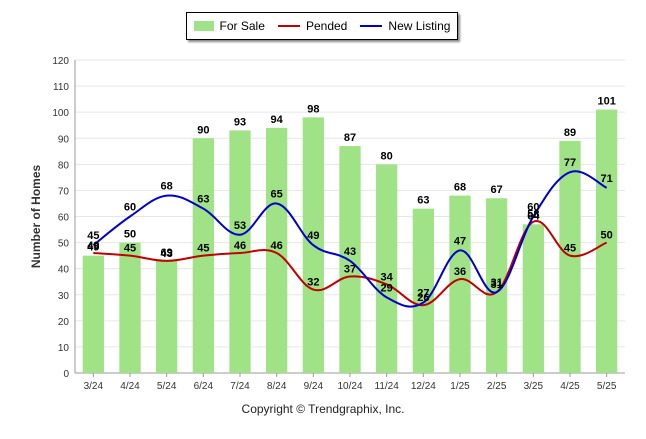 Image resolution: width=646 pixels, height=439 pixels. I want to click on data-label-for-sale: 98, so click(313, 109).